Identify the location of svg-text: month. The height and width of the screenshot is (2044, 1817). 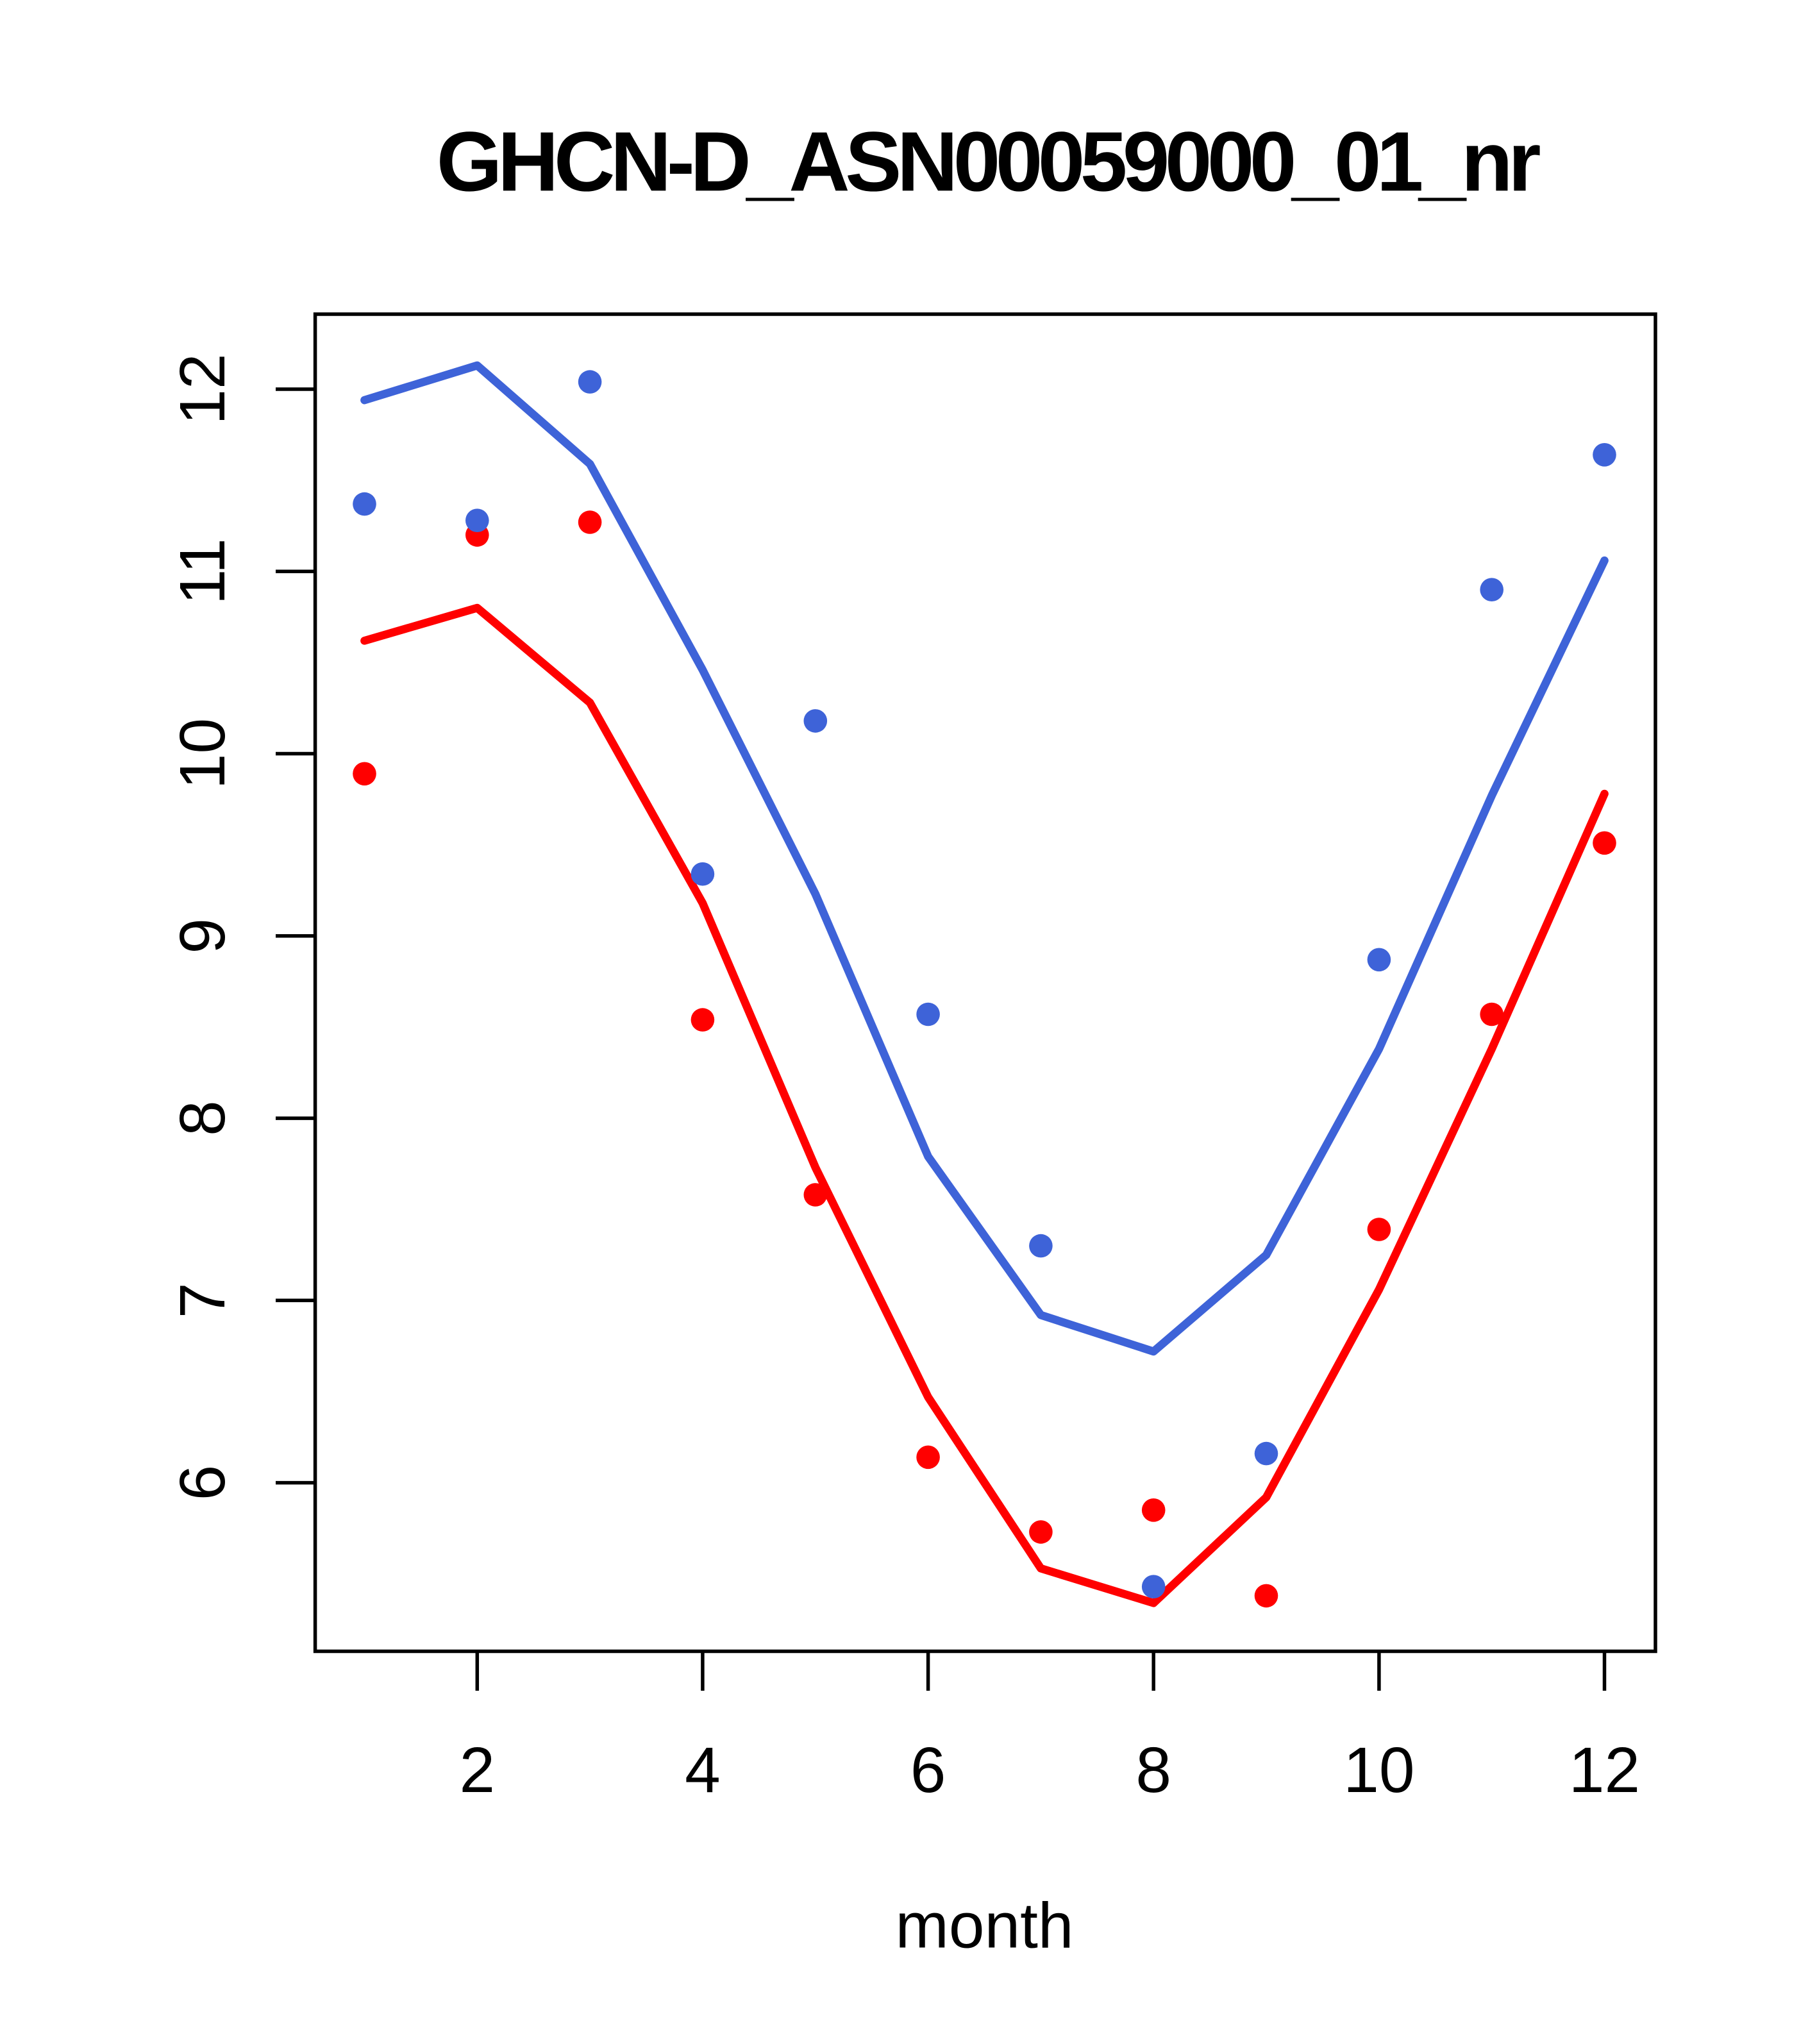
(985, 1926).